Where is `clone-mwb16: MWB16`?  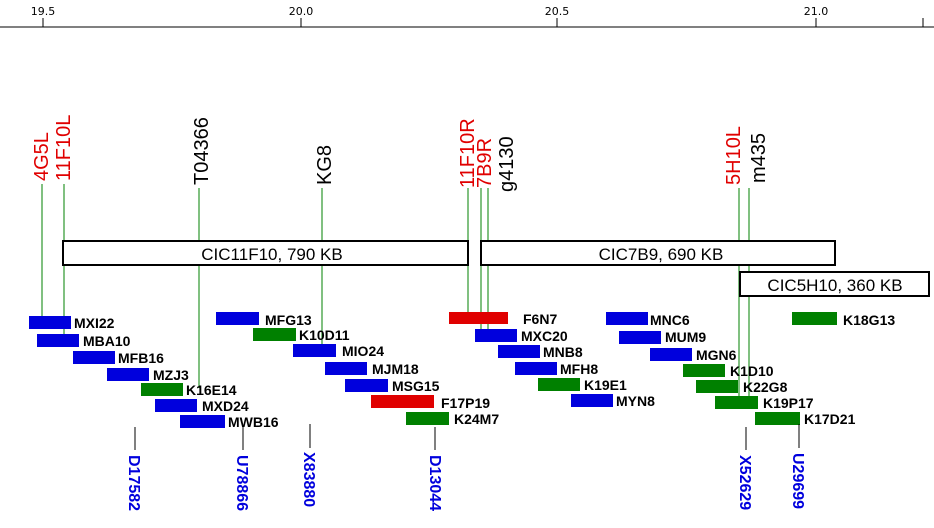 clone-mwb16: MWB16 is located at coordinates (229, 422).